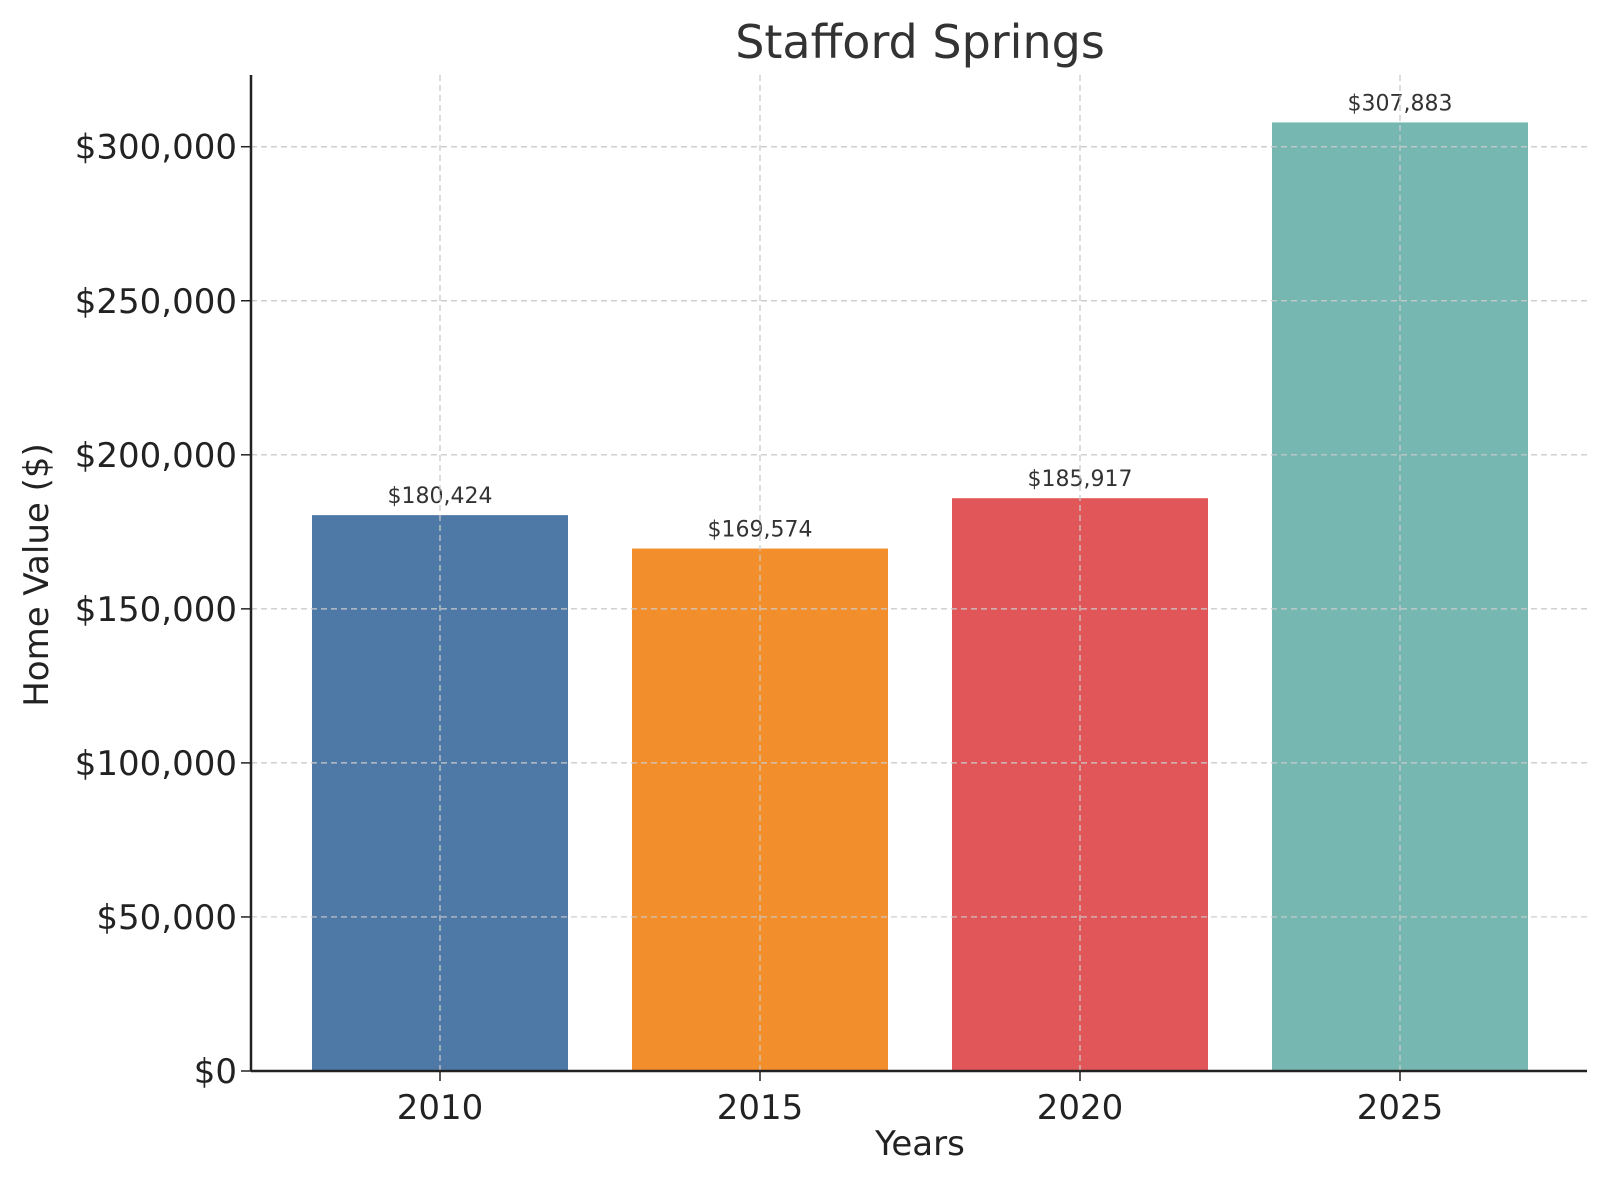  What do you see at coordinates (760, 1108) in the screenshot?
I see `x-tick-label: 2015` at bounding box center [760, 1108].